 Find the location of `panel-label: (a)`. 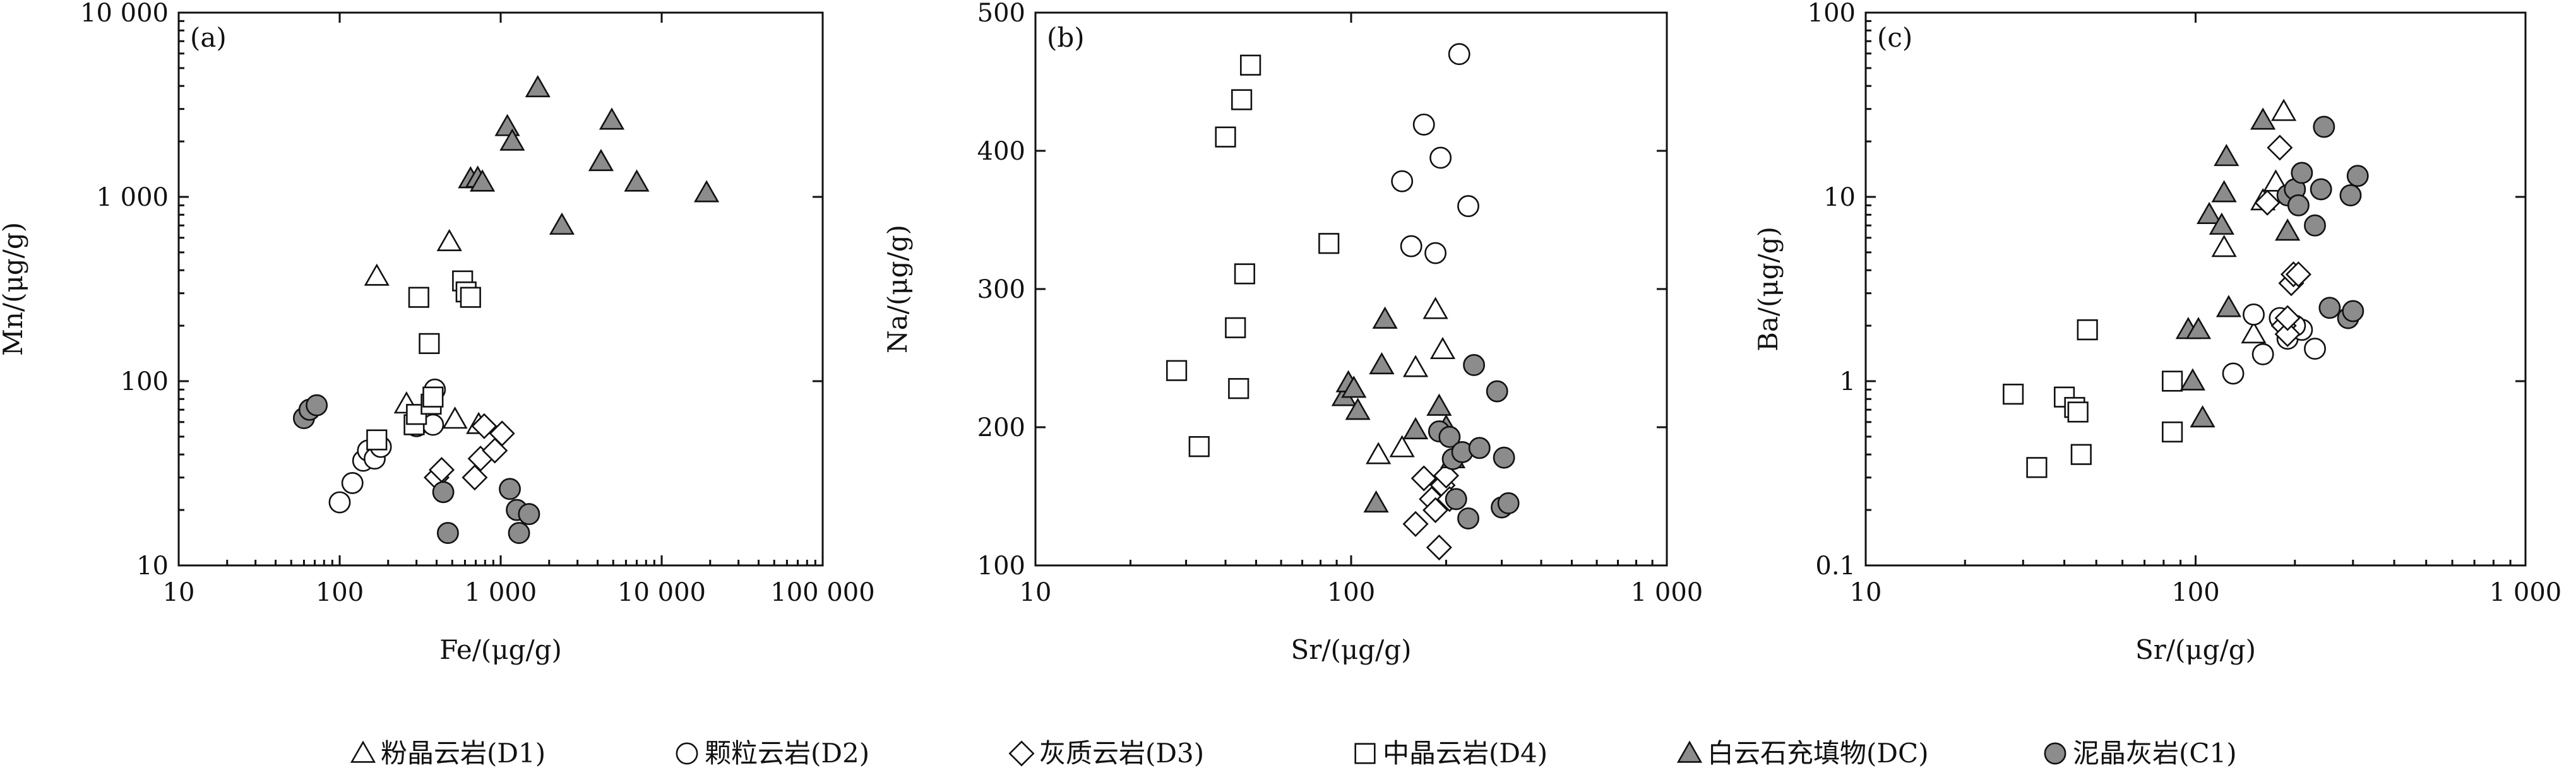

panel-label: (a) is located at coordinates (208, 37).